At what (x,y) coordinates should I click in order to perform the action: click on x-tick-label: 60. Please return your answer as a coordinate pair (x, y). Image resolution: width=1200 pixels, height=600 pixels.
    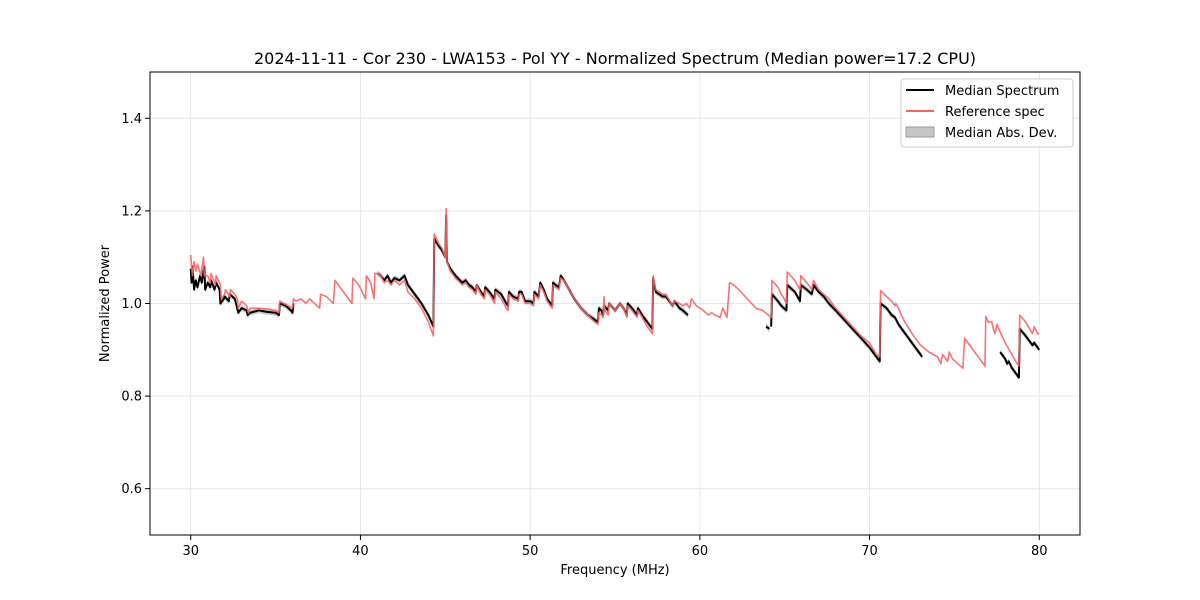
    Looking at the image, I should click on (700, 551).